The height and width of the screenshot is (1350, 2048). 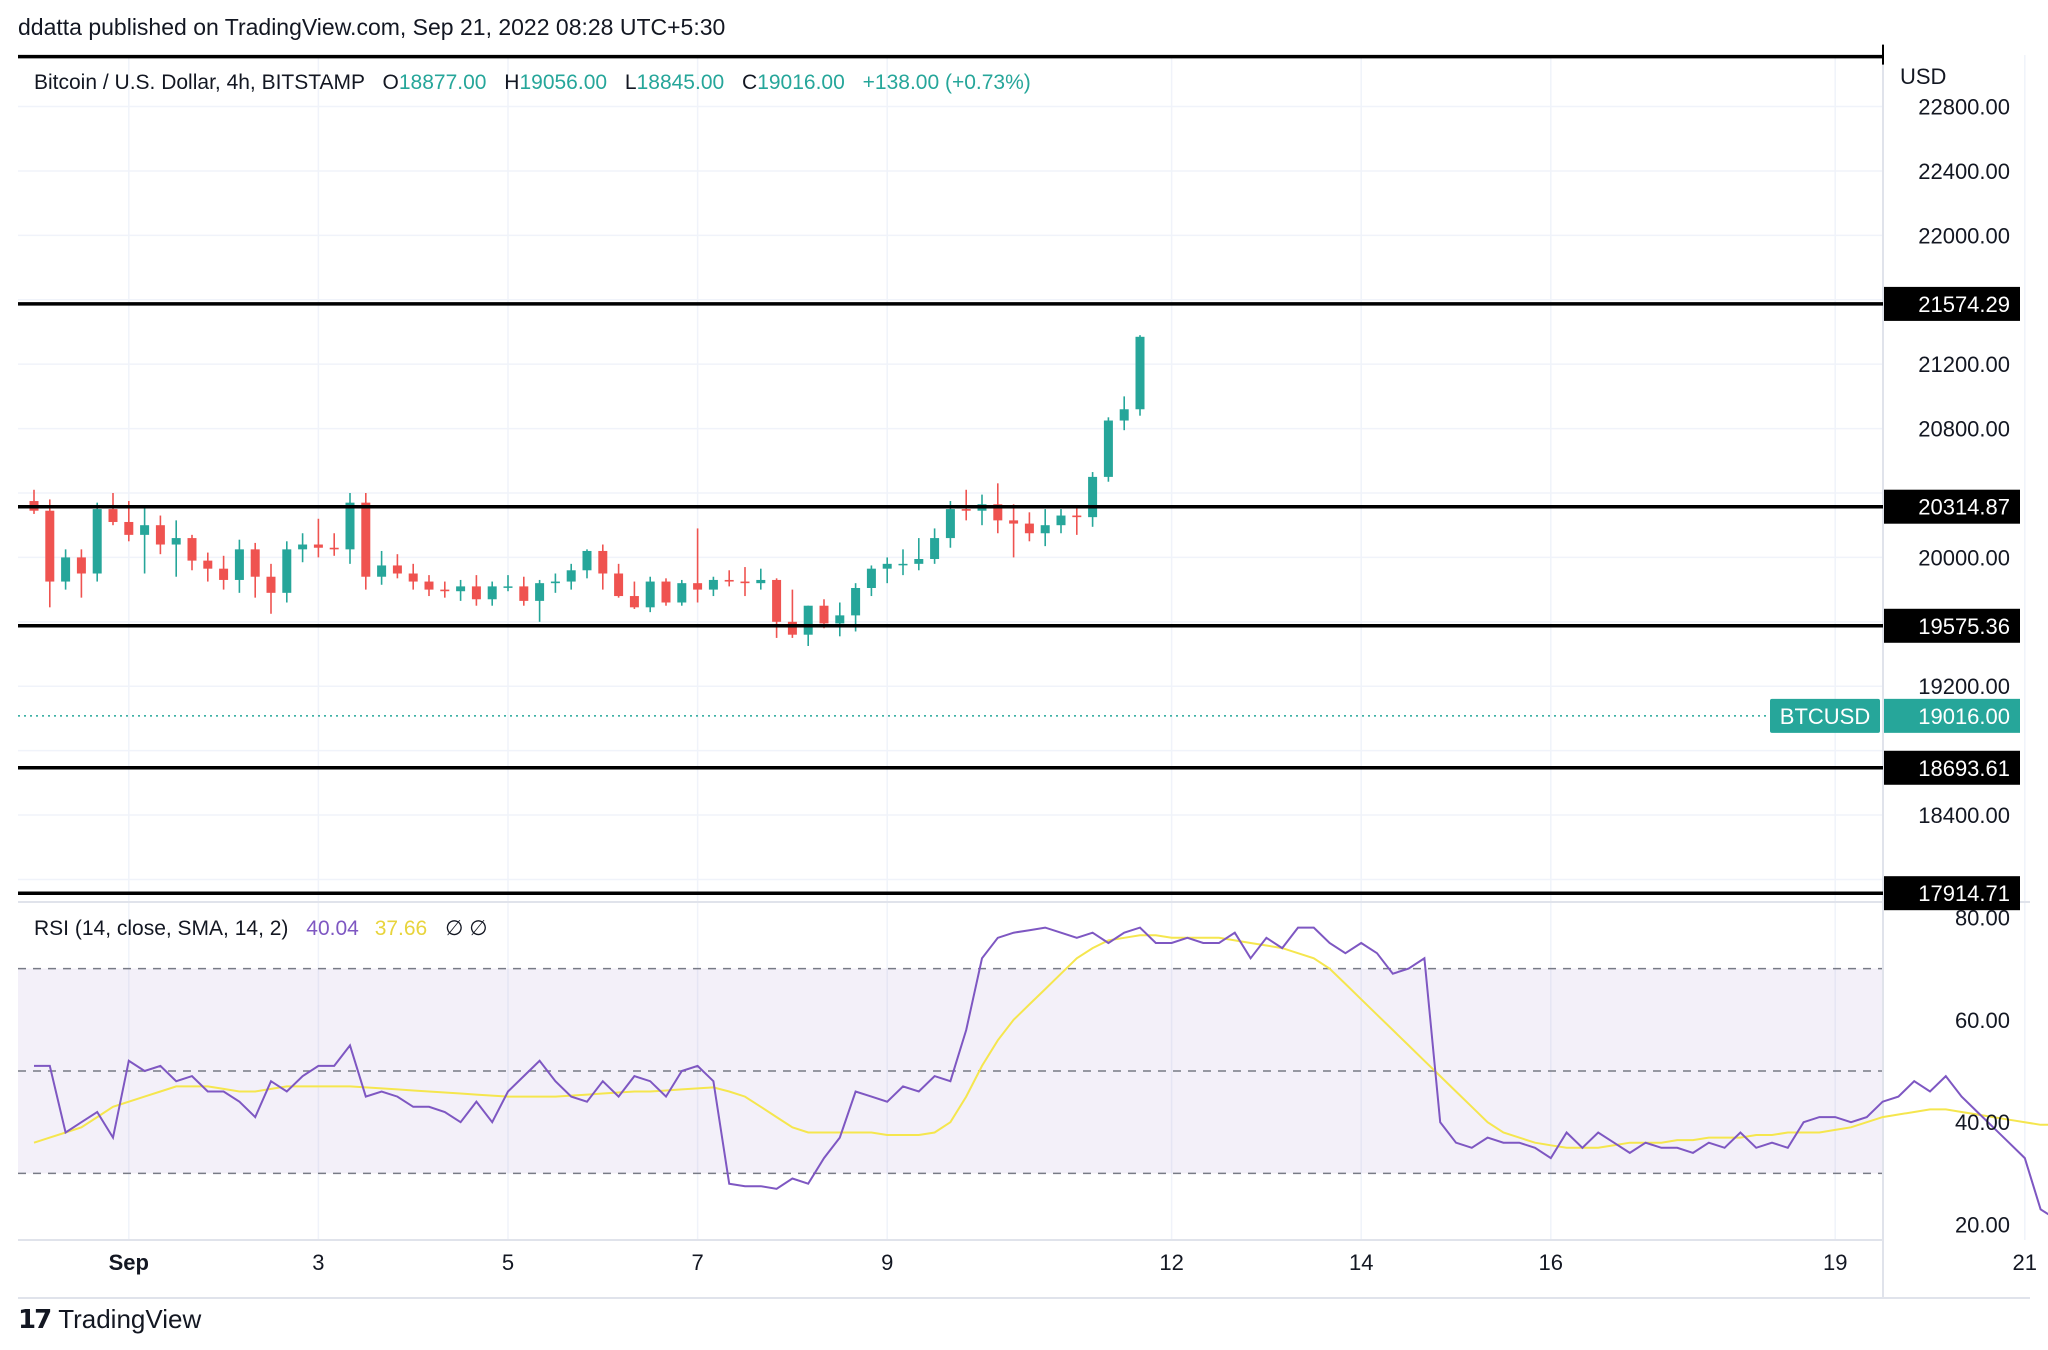 I want to click on rsi-tick-label: 40.00, so click(x=1982, y=1122).